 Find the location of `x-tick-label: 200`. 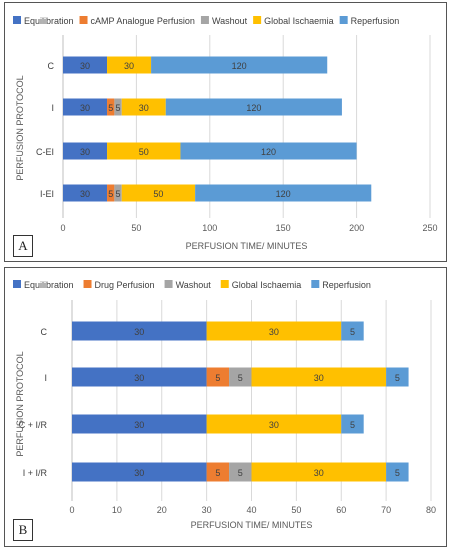

x-tick-label: 200 is located at coordinates (356, 228).